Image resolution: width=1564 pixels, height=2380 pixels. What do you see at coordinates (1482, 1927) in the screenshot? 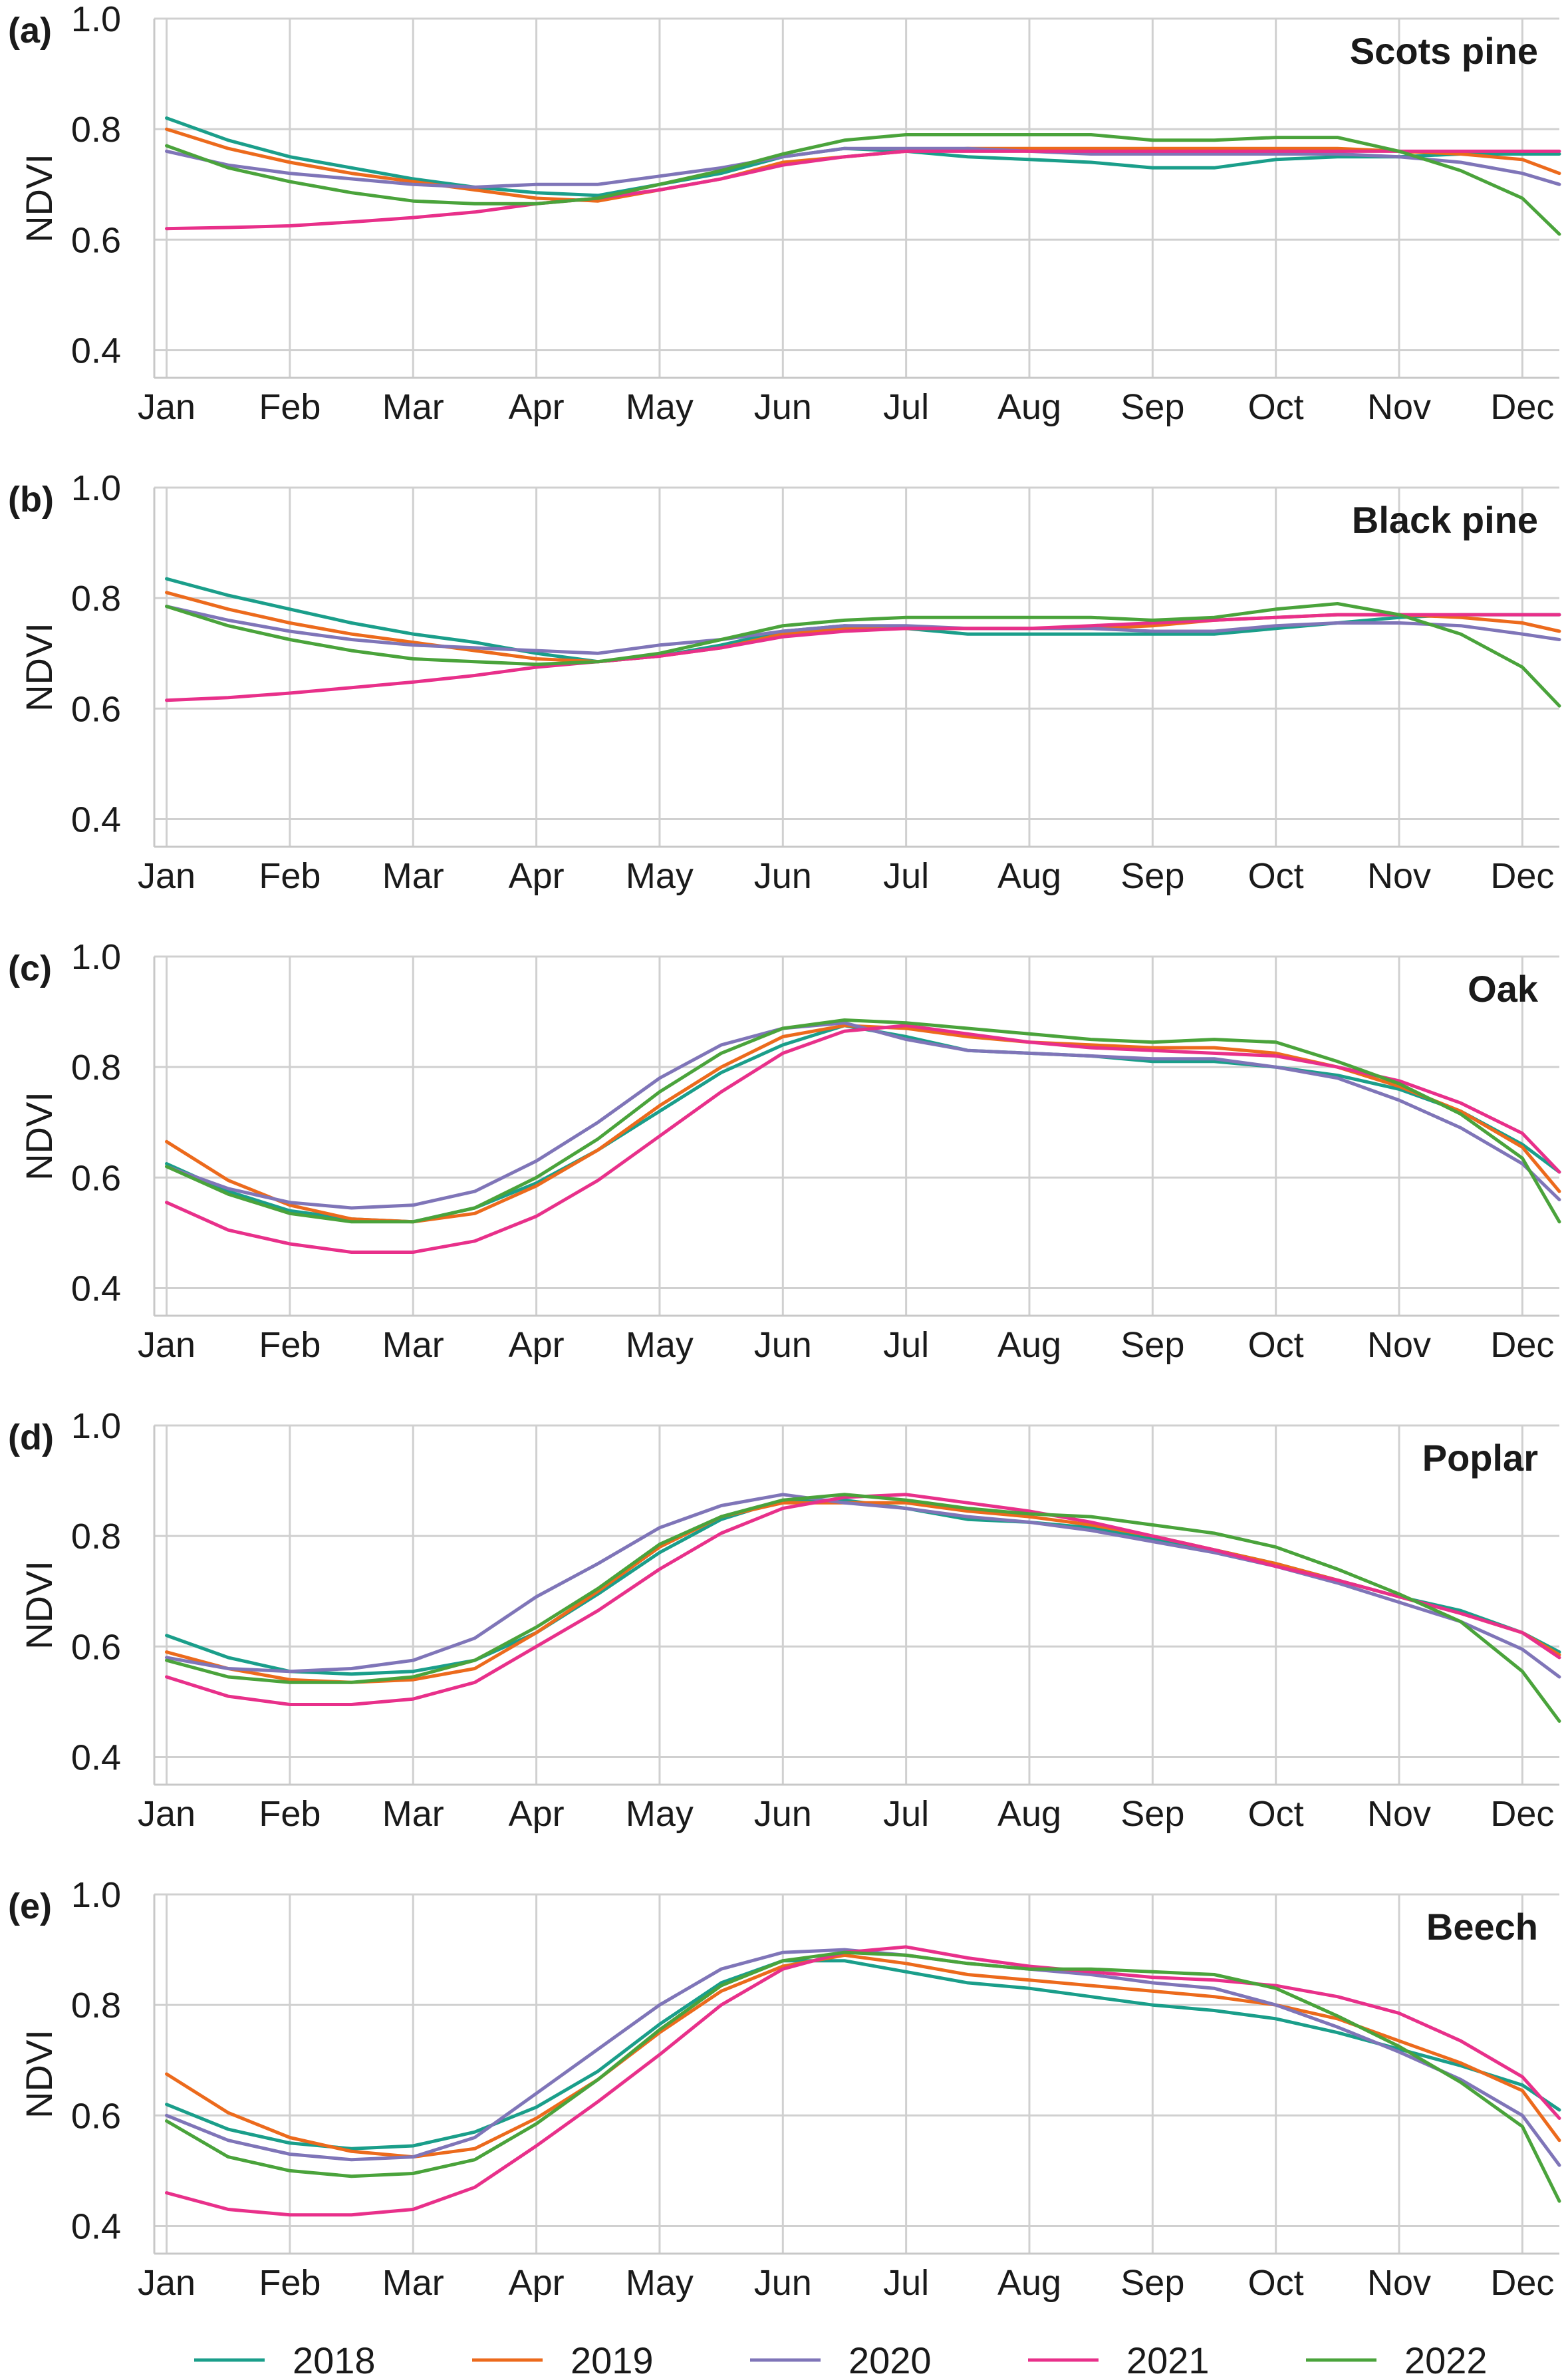
I see `panel-title: Beech` at bounding box center [1482, 1927].